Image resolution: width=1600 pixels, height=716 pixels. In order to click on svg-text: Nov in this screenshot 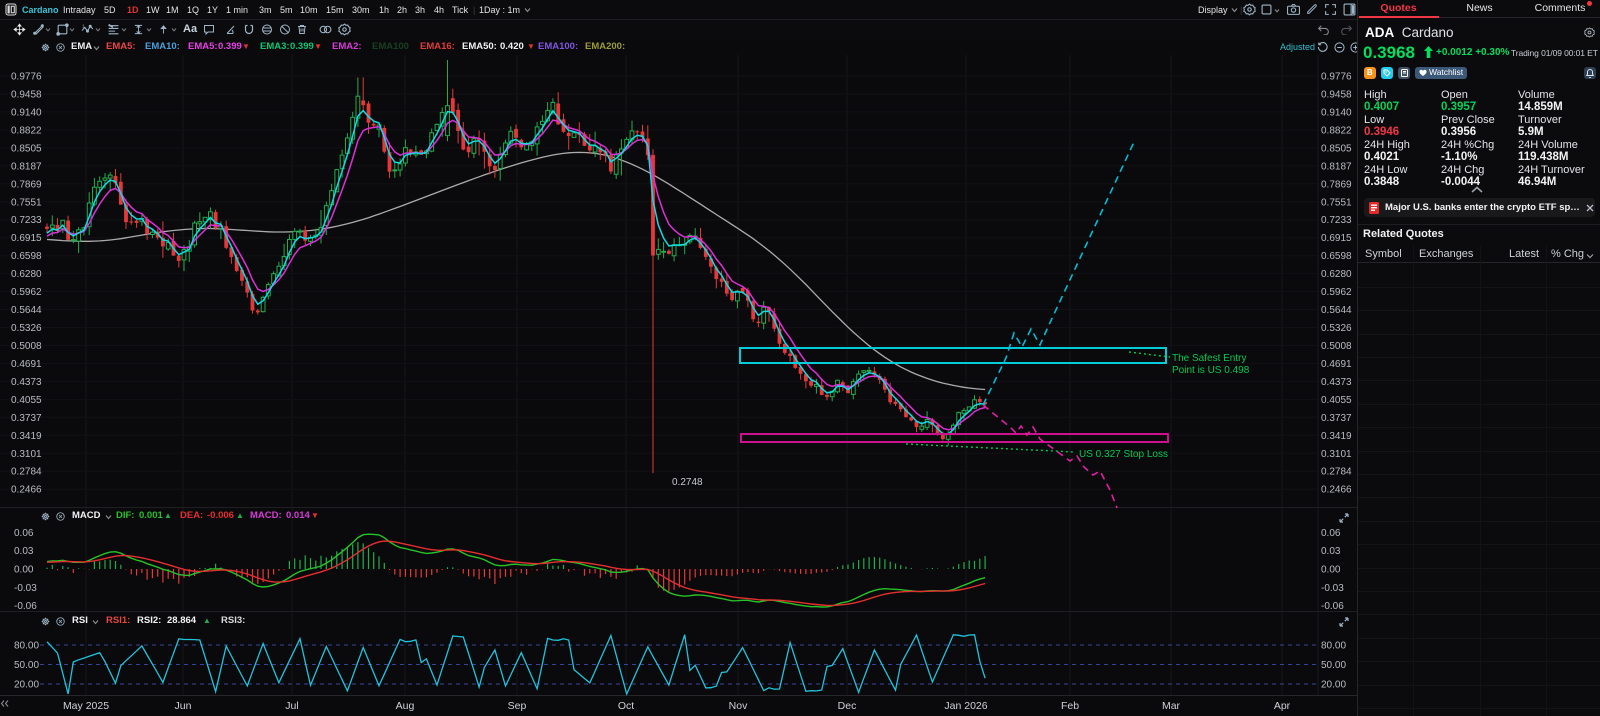, I will do `click(738, 706)`.